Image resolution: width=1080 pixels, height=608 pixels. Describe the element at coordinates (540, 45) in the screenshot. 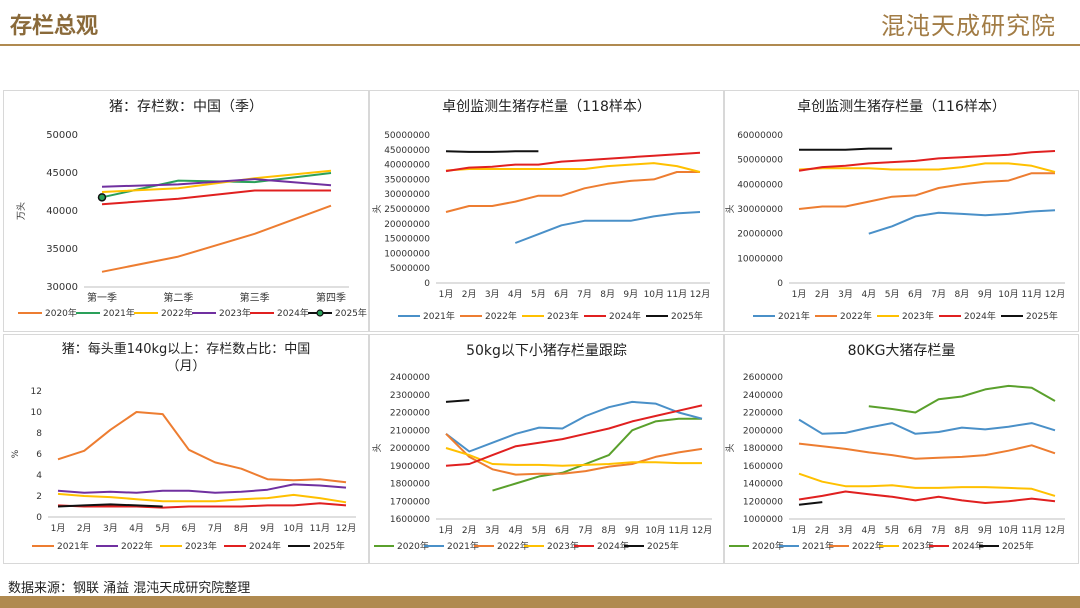

I see `header-divider` at that location.